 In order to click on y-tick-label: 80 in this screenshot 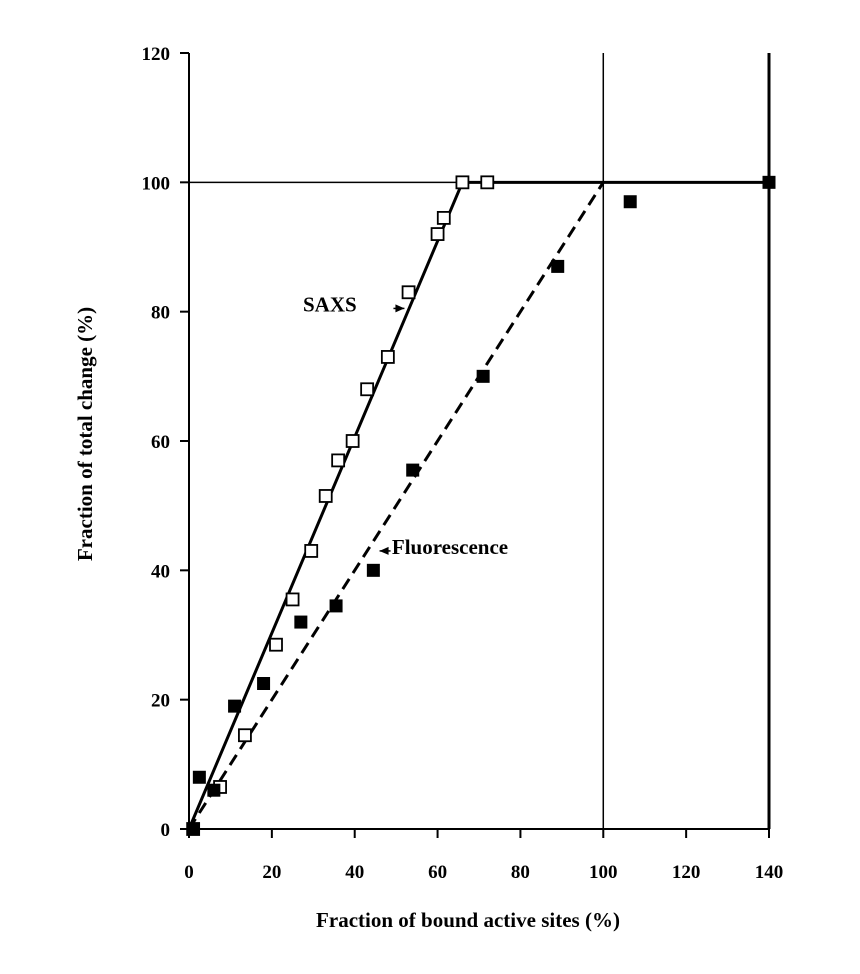, I will do `click(160, 313)`.